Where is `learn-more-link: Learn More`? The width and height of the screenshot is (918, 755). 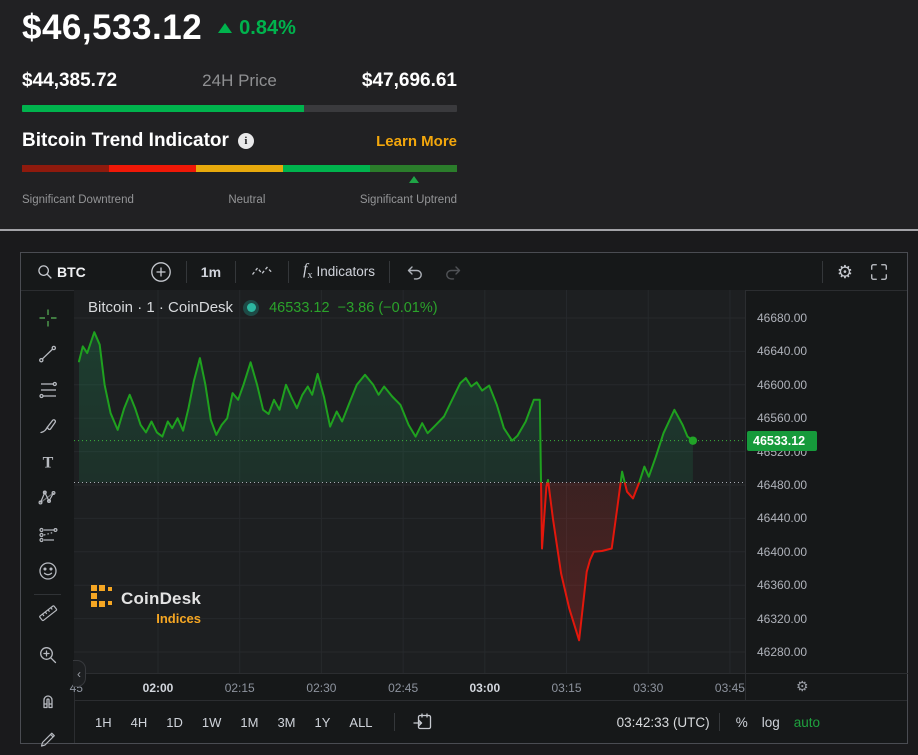
learn-more-link: Learn More is located at coordinates (416, 141).